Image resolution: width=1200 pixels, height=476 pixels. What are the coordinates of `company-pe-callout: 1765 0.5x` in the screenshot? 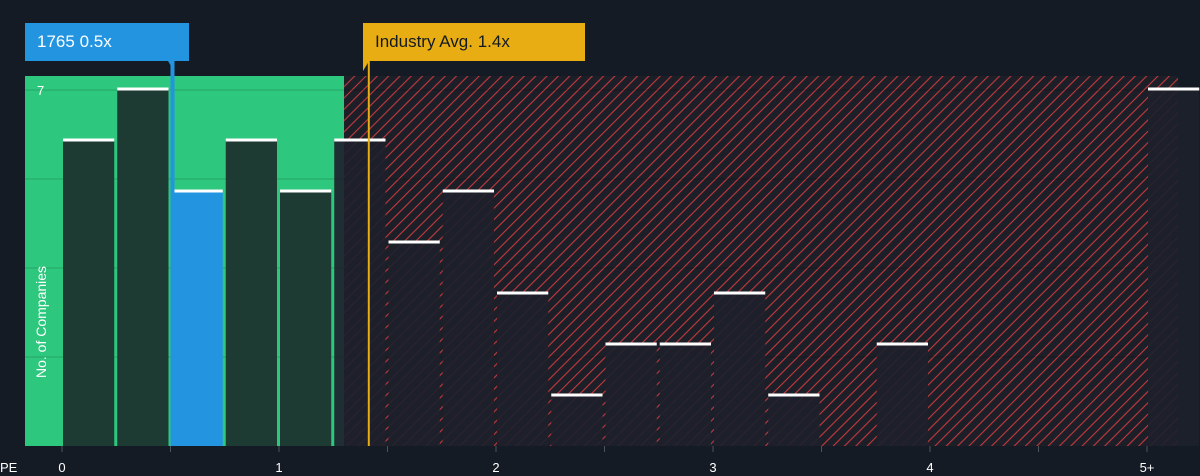 It's located at (107, 42).